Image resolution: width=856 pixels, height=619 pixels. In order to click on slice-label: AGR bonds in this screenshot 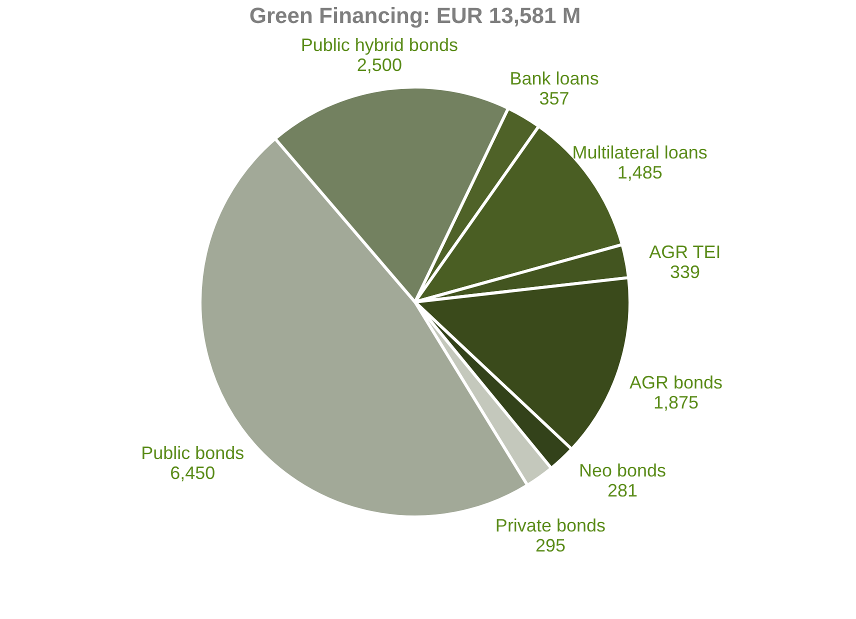, I will do `click(676, 382)`.